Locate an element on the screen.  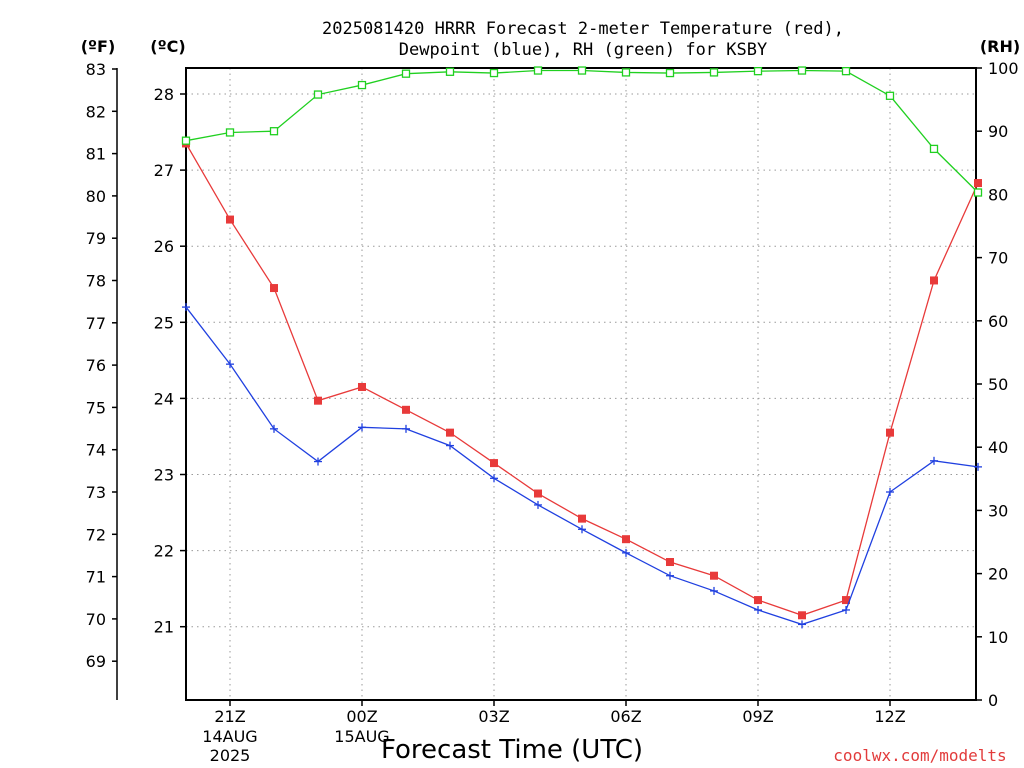
celsius-tick-label: 24 is located at coordinates (164, 398).